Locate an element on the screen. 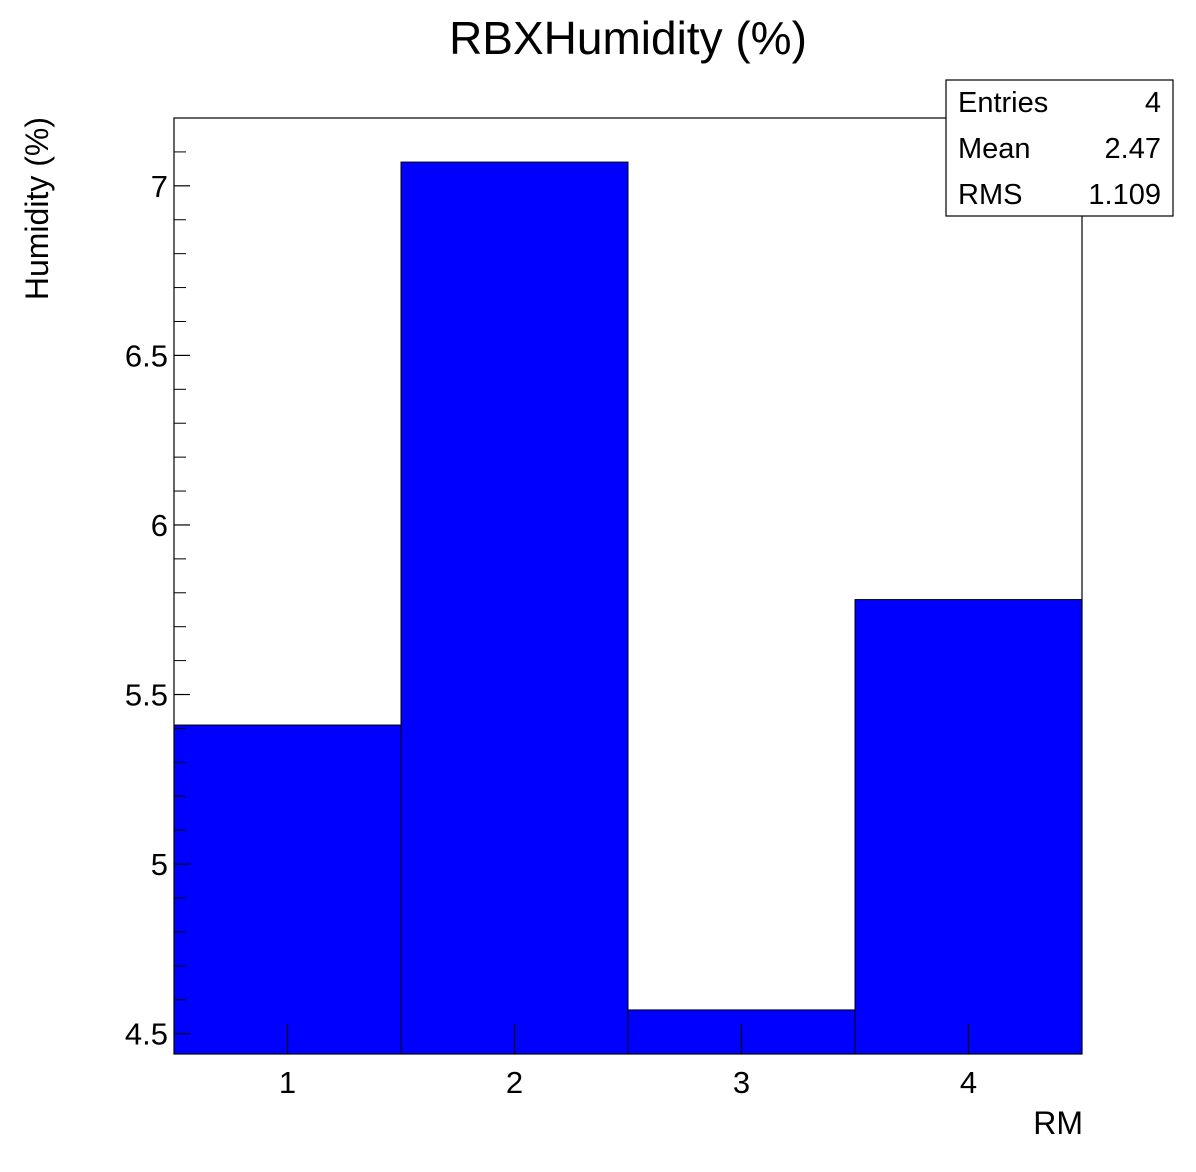 This screenshot has height=1172, width=1196. x-tick-label: 3 is located at coordinates (741, 1082).